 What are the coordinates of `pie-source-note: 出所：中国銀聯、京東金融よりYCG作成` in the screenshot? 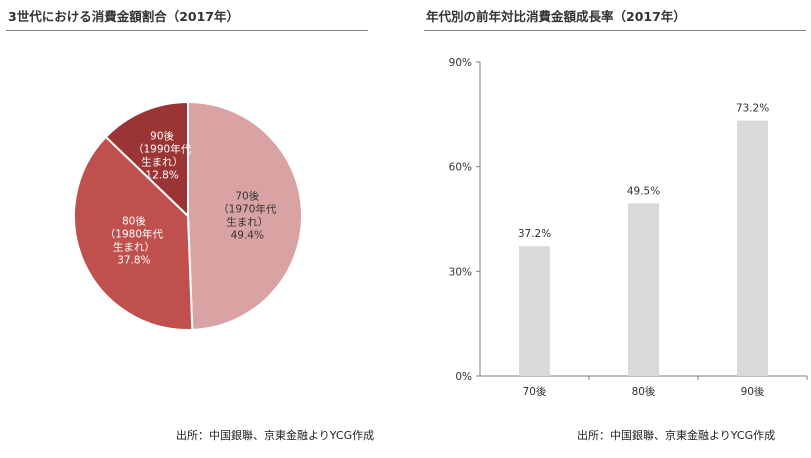 It's located at (275, 435).